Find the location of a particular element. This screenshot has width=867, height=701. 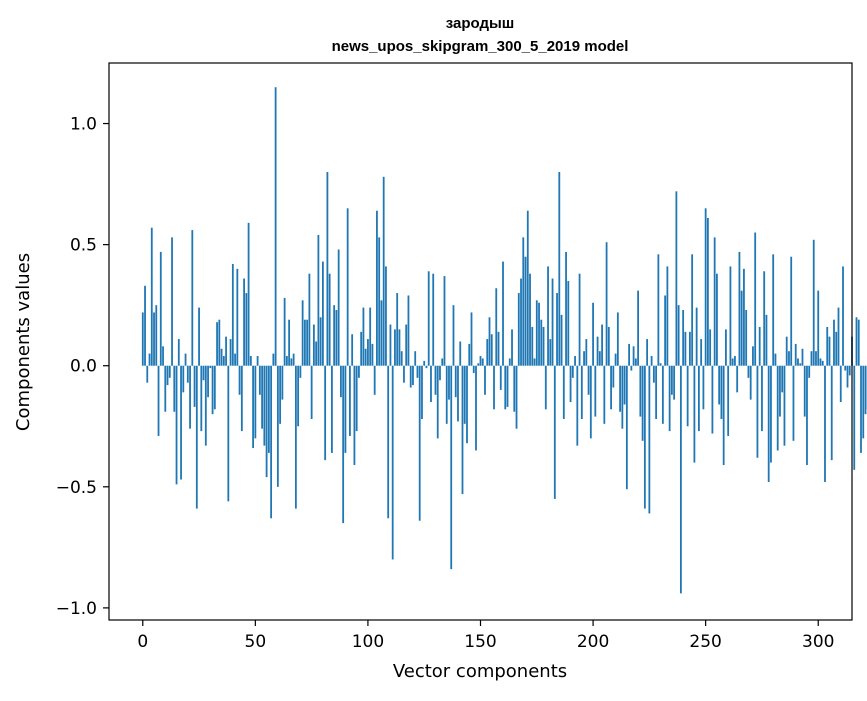

x-tick-label-0: 0 is located at coordinates (142, 642).